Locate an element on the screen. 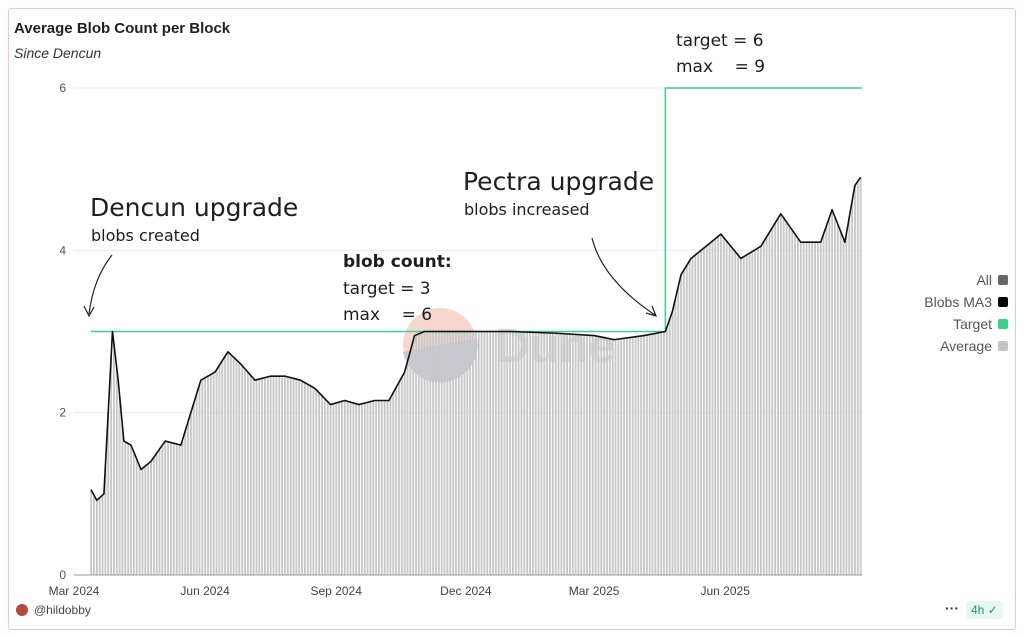  y-tick-label: 4 is located at coordinates (62, 250).